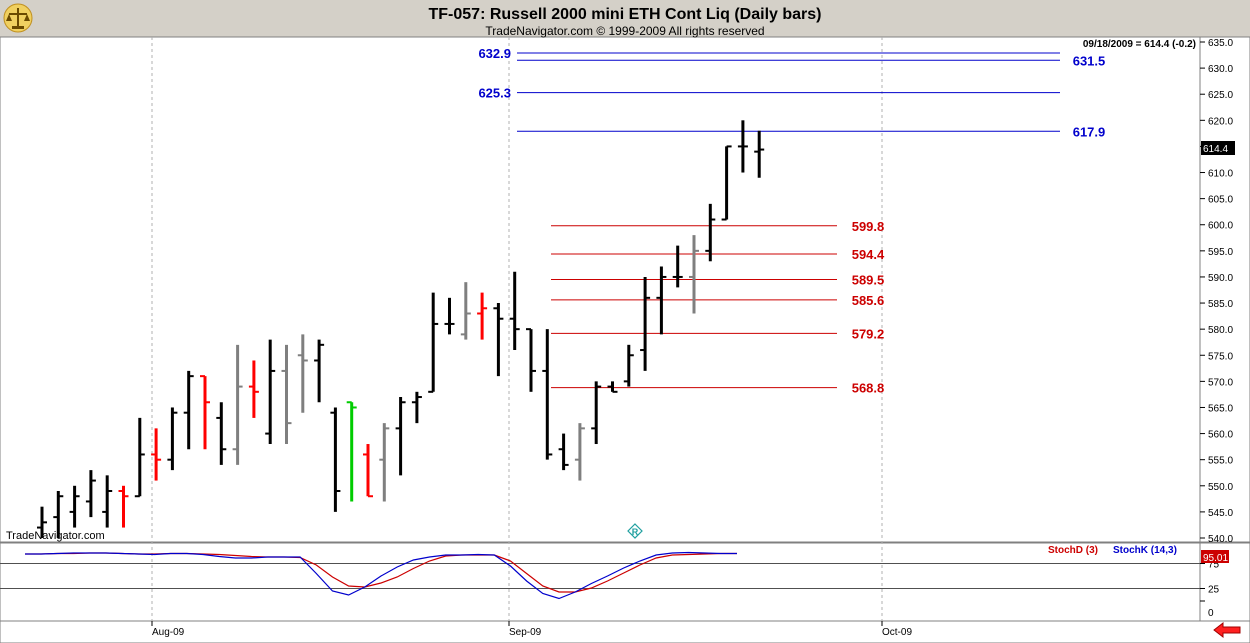 Image resolution: width=1250 pixels, height=643 pixels. I want to click on price-tick-label: 555.0, so click(1220, 461).